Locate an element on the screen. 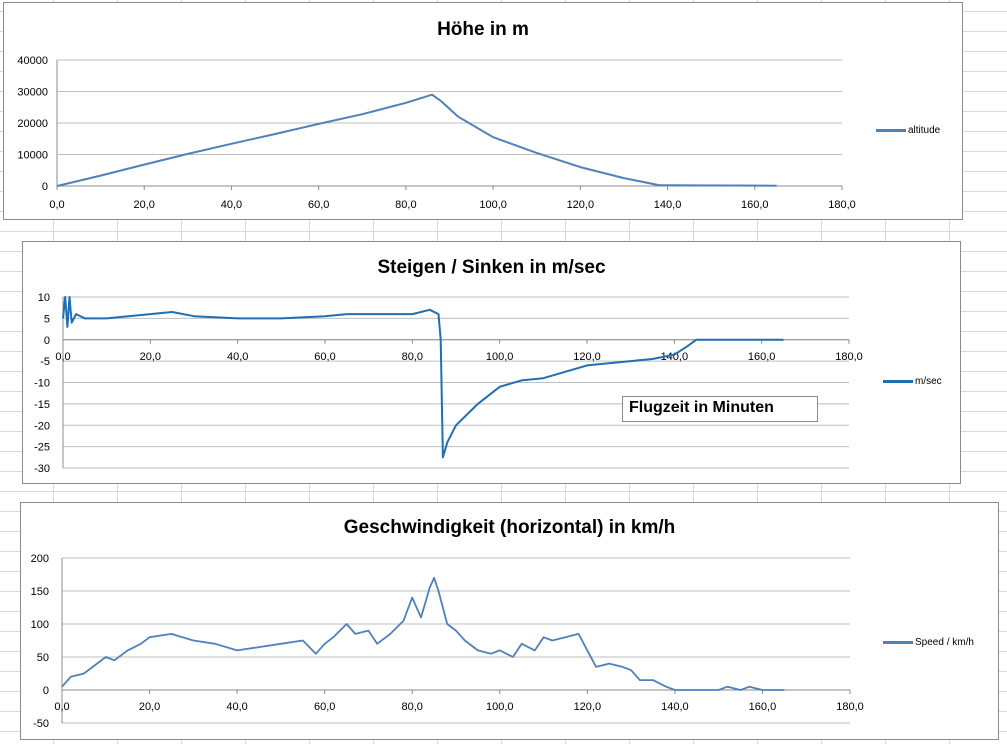 Image resolution: width=1007 pixels, height=744 pixels. y-tick-label: -30 is located at coordinates (42, 469).